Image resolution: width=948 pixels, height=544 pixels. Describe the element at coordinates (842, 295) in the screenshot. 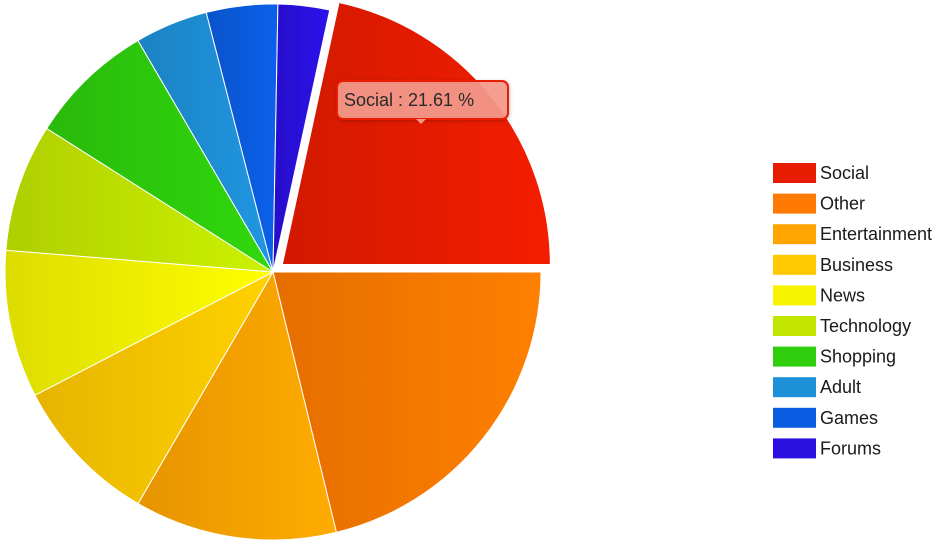

I see `legend-label-news: News` at that location.